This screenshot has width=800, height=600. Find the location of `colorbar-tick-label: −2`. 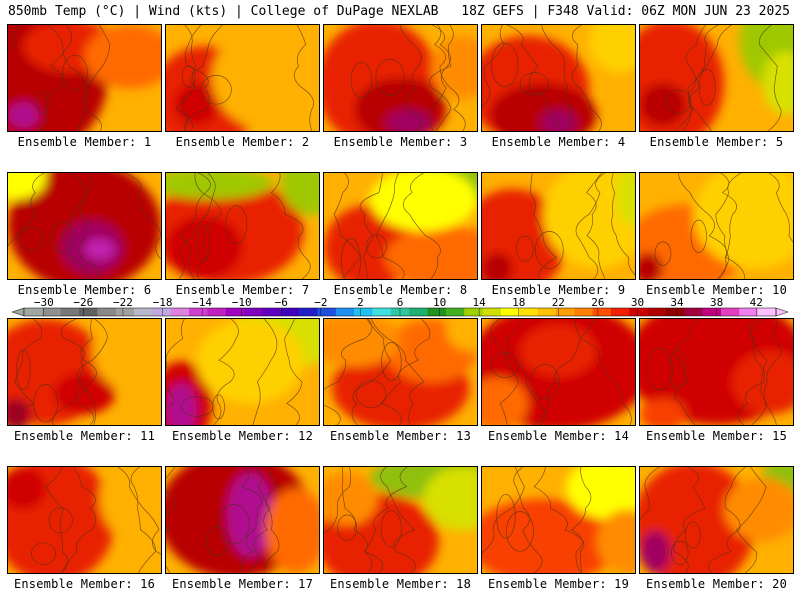

colorbar-tick-label: −2 is located at coordinates (320, 302).